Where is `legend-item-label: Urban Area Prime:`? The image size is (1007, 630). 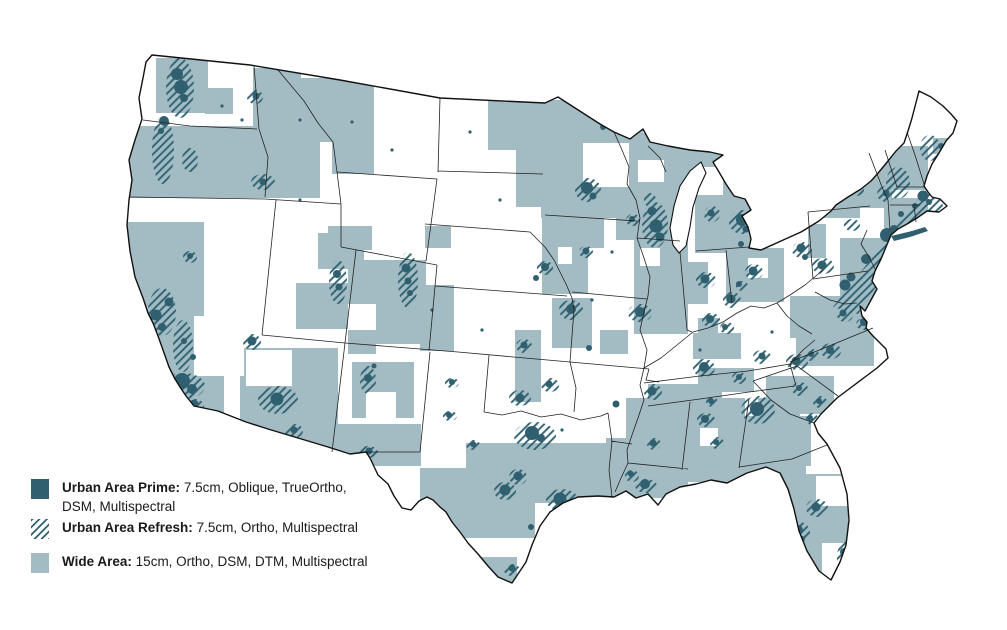 legend-item-label: Urban Area Prime: is located at coordinates (121, 487).